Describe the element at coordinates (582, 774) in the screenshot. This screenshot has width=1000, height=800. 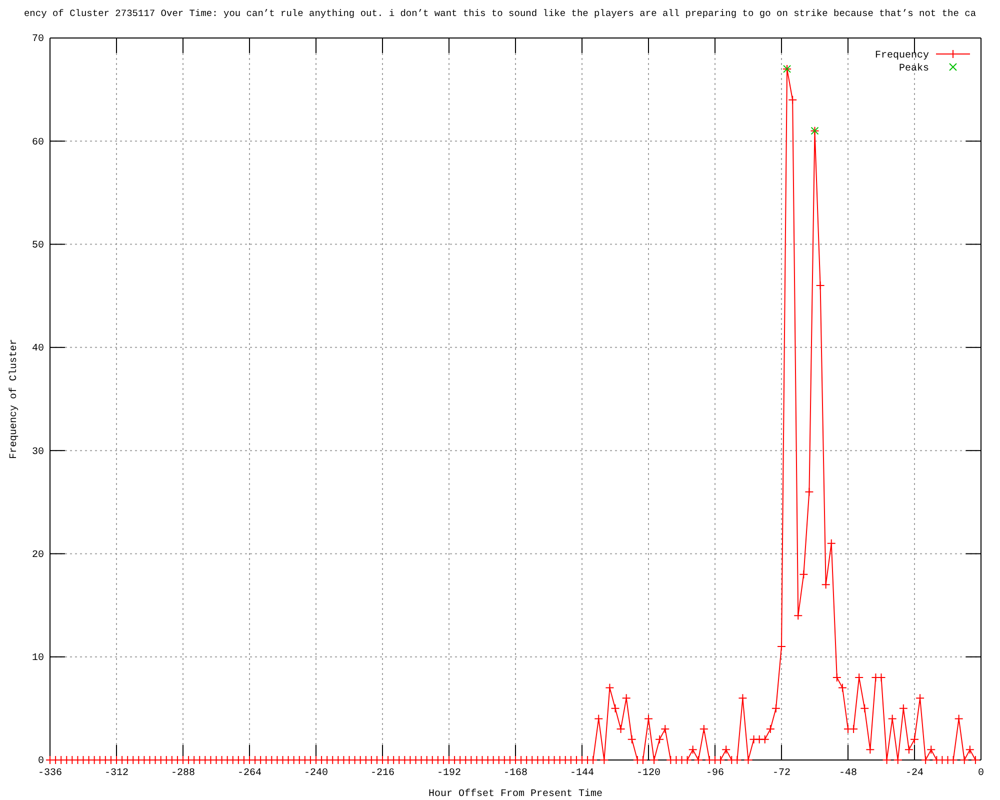
I see `x-tick-label: -144` at that location.